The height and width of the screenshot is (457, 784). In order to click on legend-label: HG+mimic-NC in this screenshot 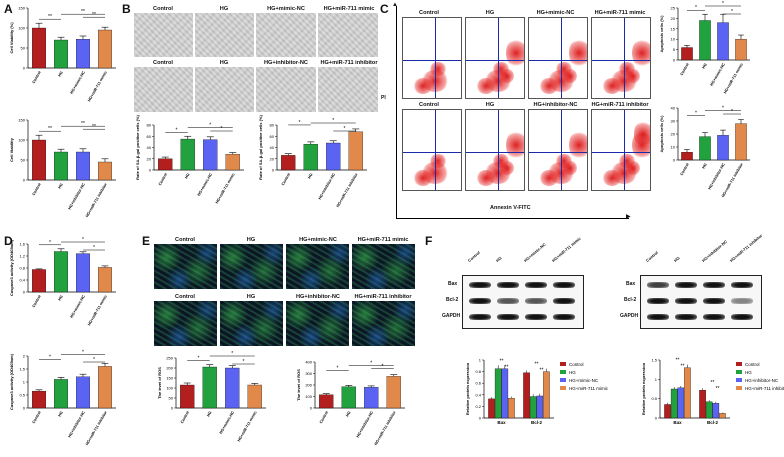, I will do `click(584, 380)`.